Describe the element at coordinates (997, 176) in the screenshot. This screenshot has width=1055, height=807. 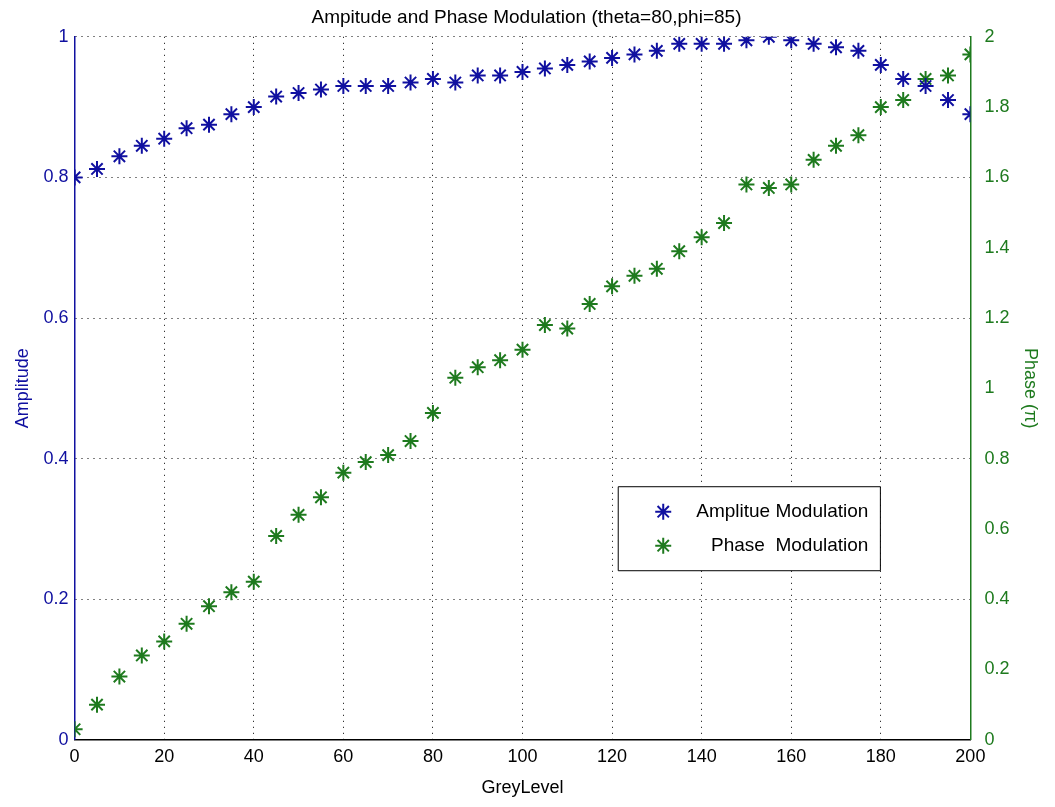
I see `y2-tick-label: 1.6` at that location.